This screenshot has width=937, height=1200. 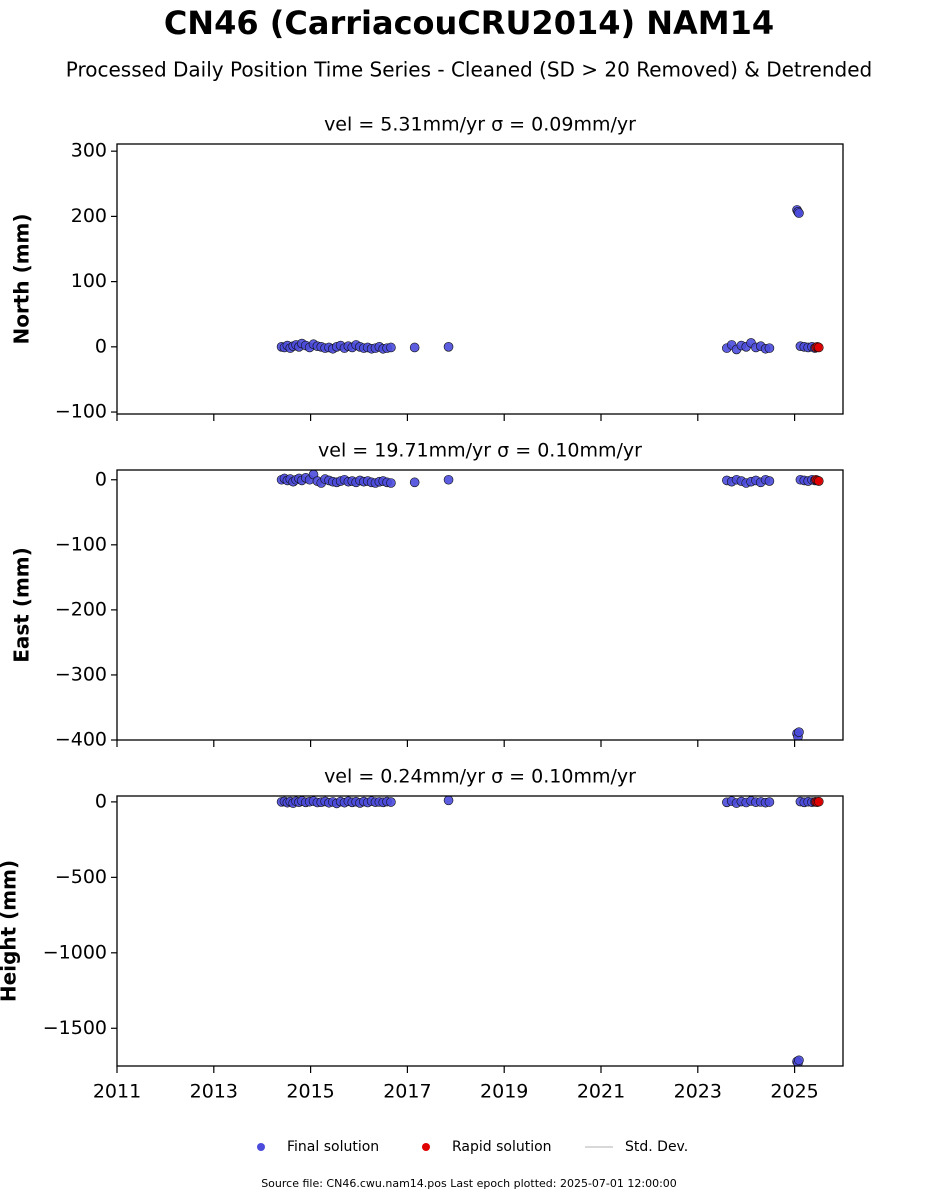 What do you see at coordinates (480, 777) in the screenshot?
I see `panel-title: vel = 0.24mm/yr σ = 0.10mm/yr` at bounding box center [480, 777].